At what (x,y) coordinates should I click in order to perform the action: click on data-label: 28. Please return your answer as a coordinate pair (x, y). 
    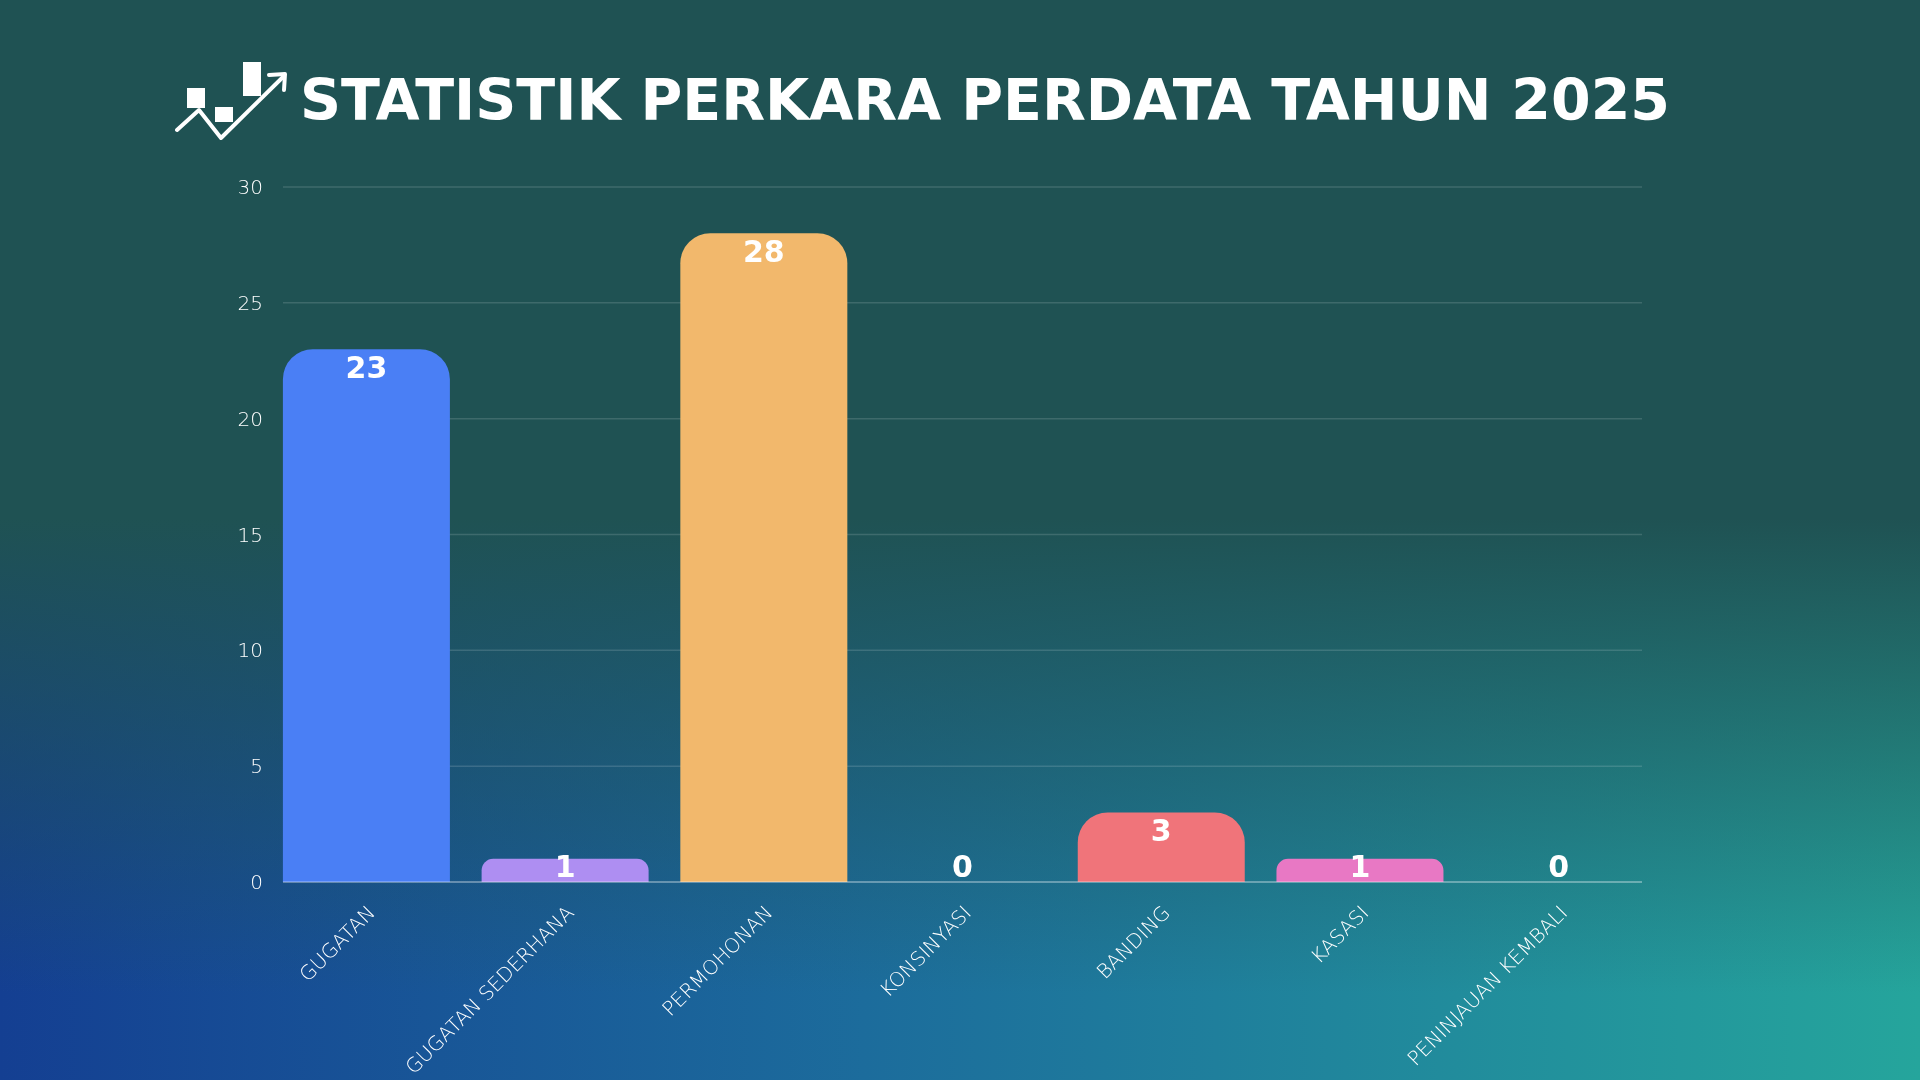
    Looking at the image, I should click on (763, 251).